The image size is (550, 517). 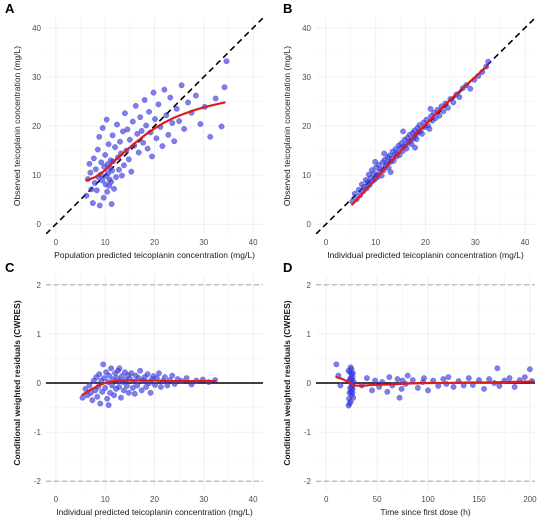 What do you see at coordinates (530, 499) in the screenshot?
I see `x-tick-label: 200` at bounding box center [530, 499].